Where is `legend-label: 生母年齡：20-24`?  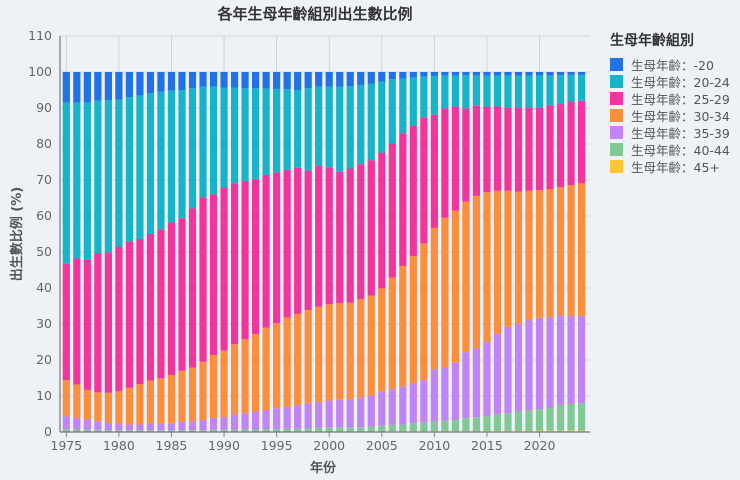 legend-label: 生母年齡：20-24 is located at coordinates (680, 82).